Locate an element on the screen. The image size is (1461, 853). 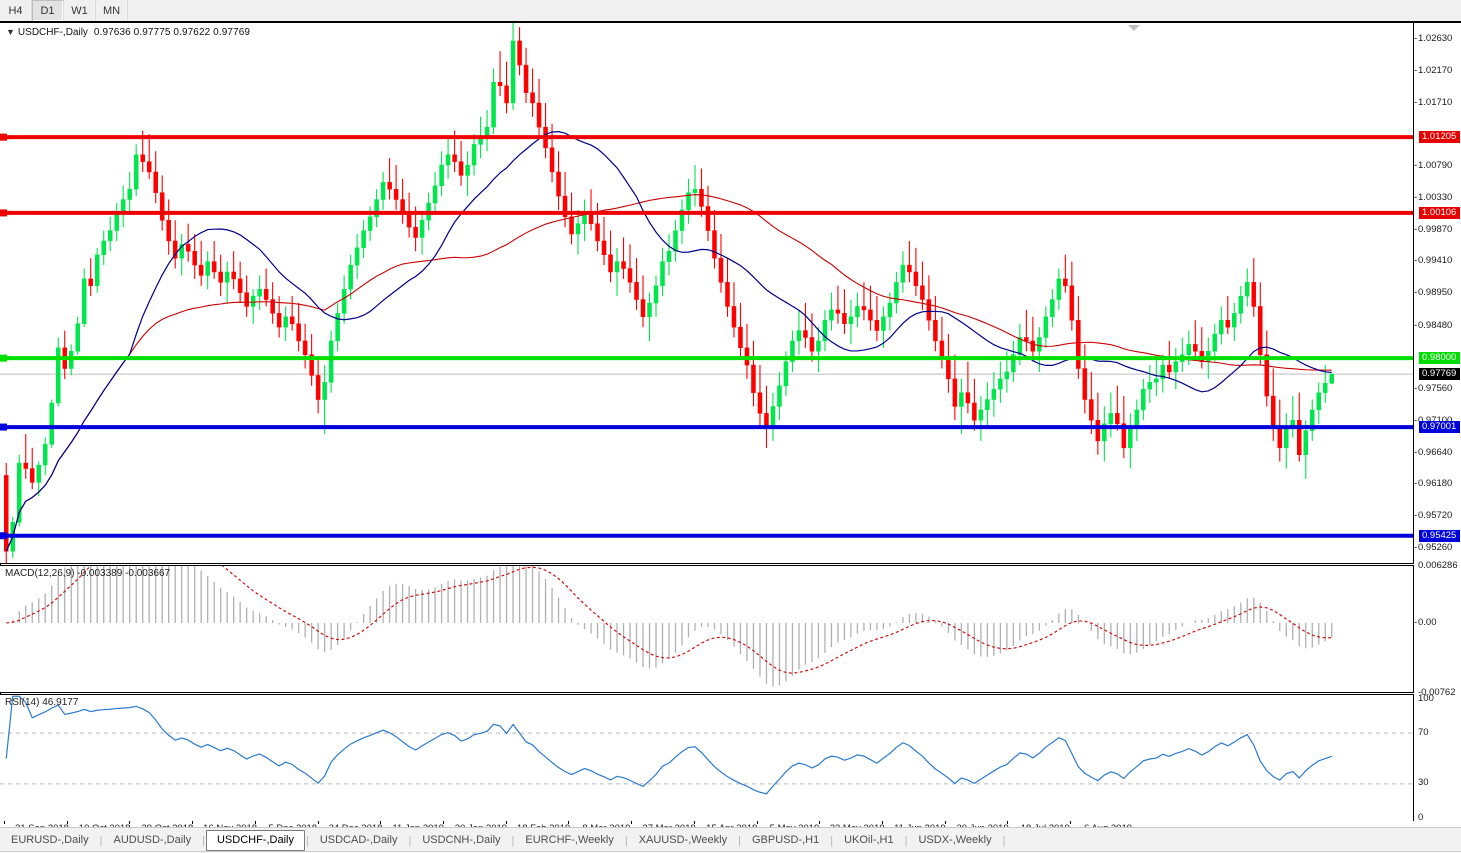
ohlc-low: 0.97622 is located at coordinates (192, 32).